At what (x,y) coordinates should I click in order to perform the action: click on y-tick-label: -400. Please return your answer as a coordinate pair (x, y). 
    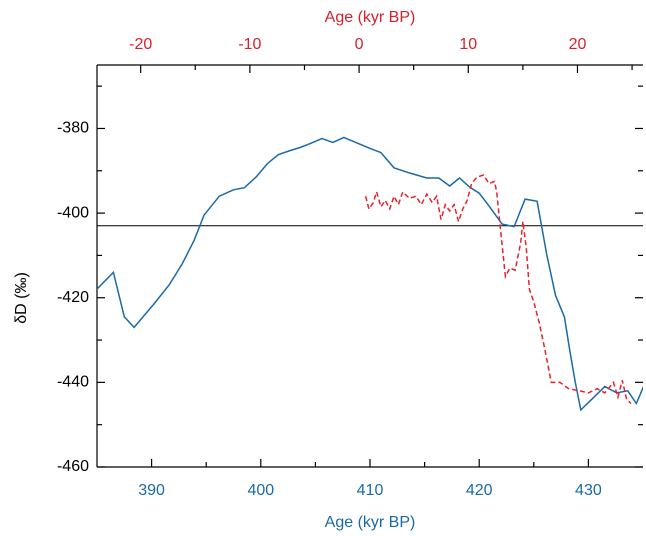
    Looking at the image, I should click on (73, 212).